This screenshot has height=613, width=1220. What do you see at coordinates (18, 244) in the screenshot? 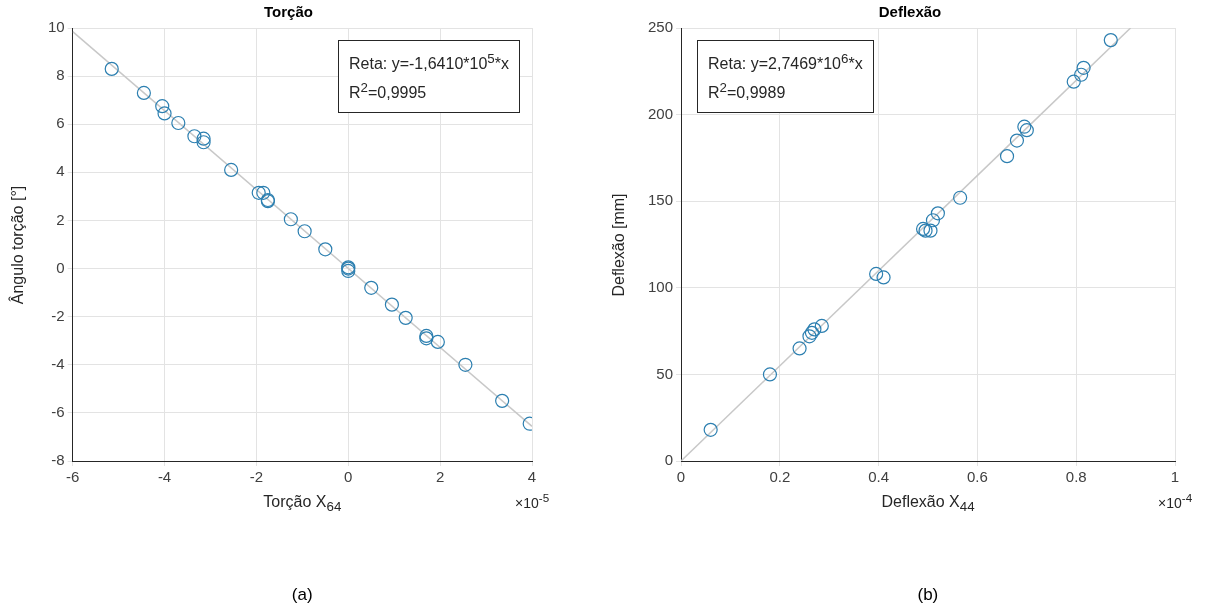
I see `y-axis-title: Ângulo torção [°]` at bounding box center [18, 244].